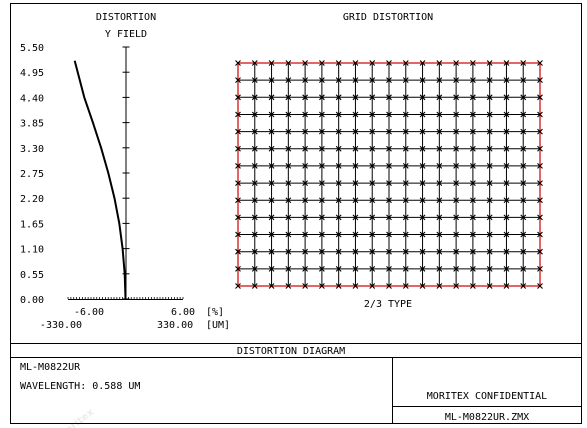 The width and height of the screenshot is (587, 428). Describe the element at coordinates (32, 224) in the screenshot. I see `y-tick-label: 1.65` at that location.